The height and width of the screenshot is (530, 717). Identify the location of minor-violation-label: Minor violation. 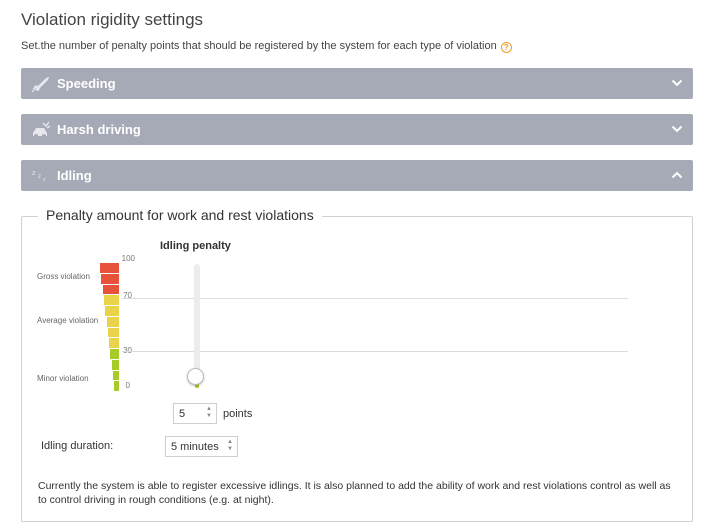
(63, 378).